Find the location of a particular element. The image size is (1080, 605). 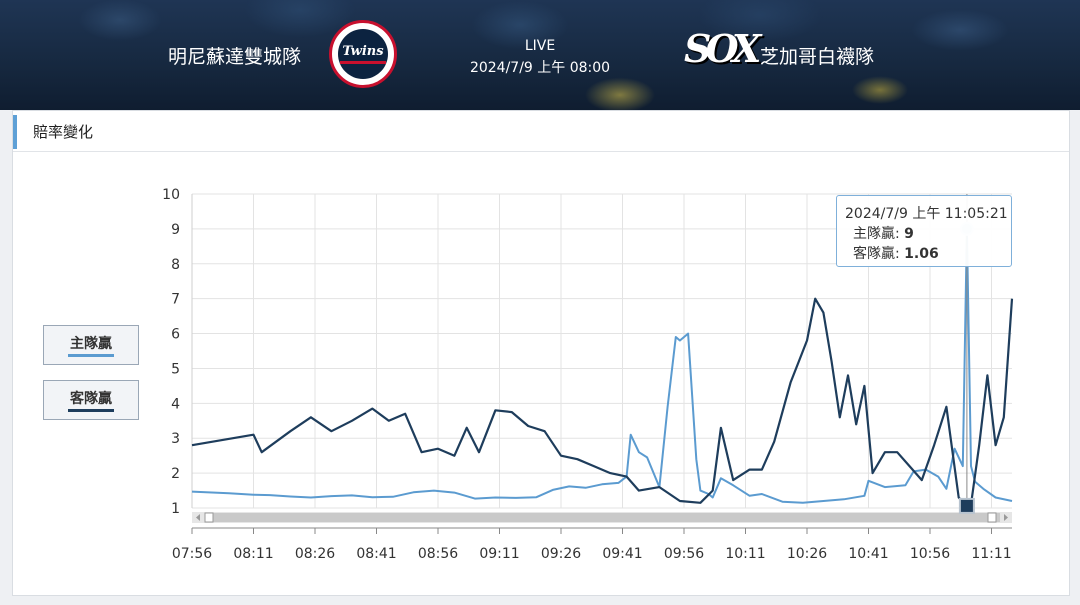

legend-away-label: 客隊贏 is located at coordinates (91, 399).